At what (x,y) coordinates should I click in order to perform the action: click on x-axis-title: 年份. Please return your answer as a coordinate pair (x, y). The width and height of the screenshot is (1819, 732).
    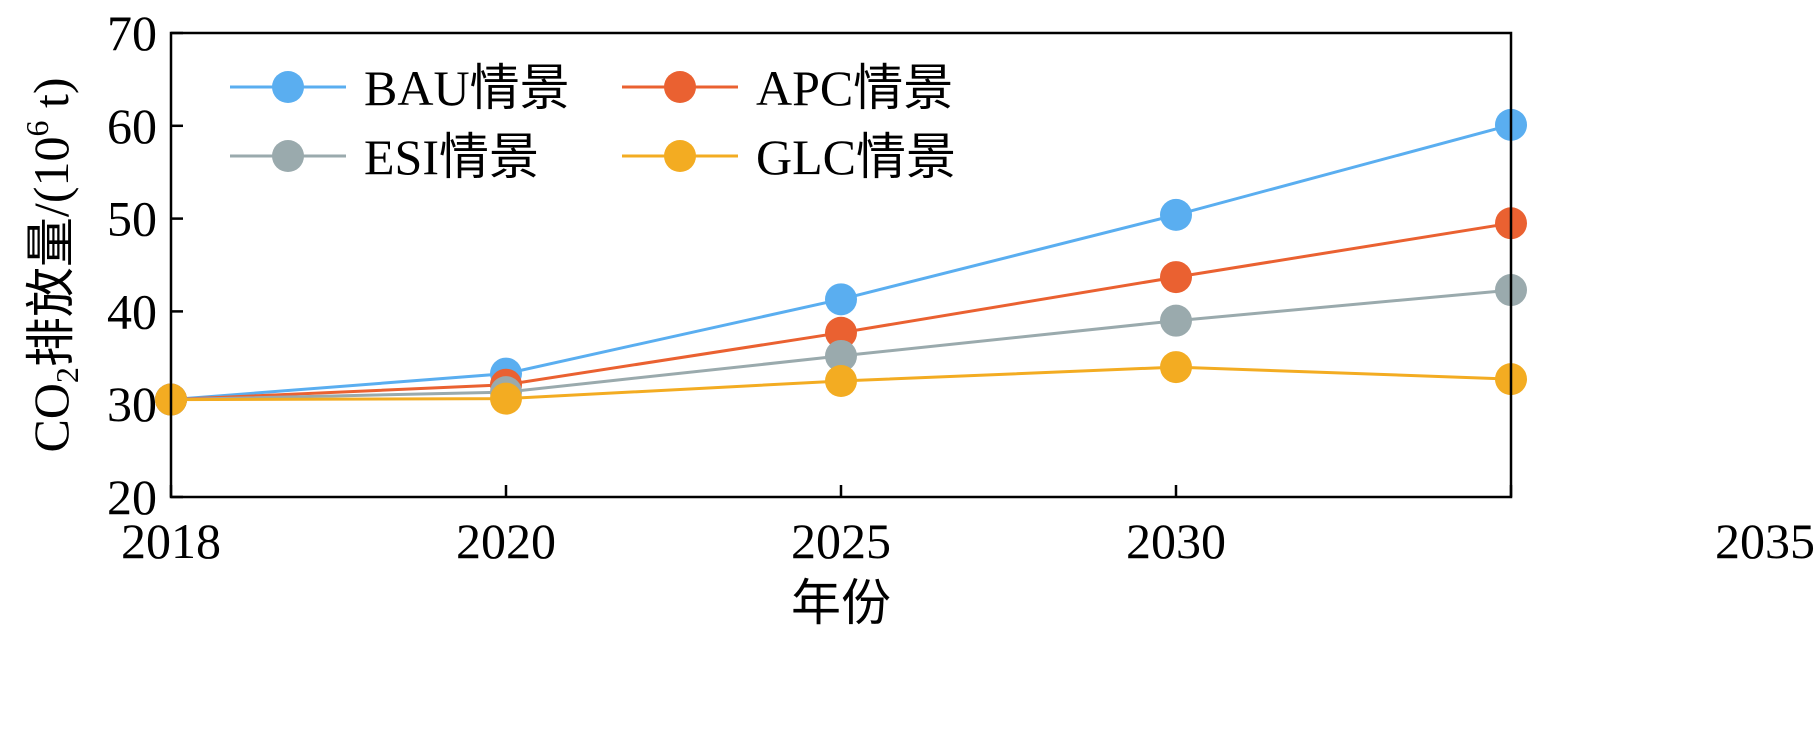
    Looking at the image, I should click on (841, 603).